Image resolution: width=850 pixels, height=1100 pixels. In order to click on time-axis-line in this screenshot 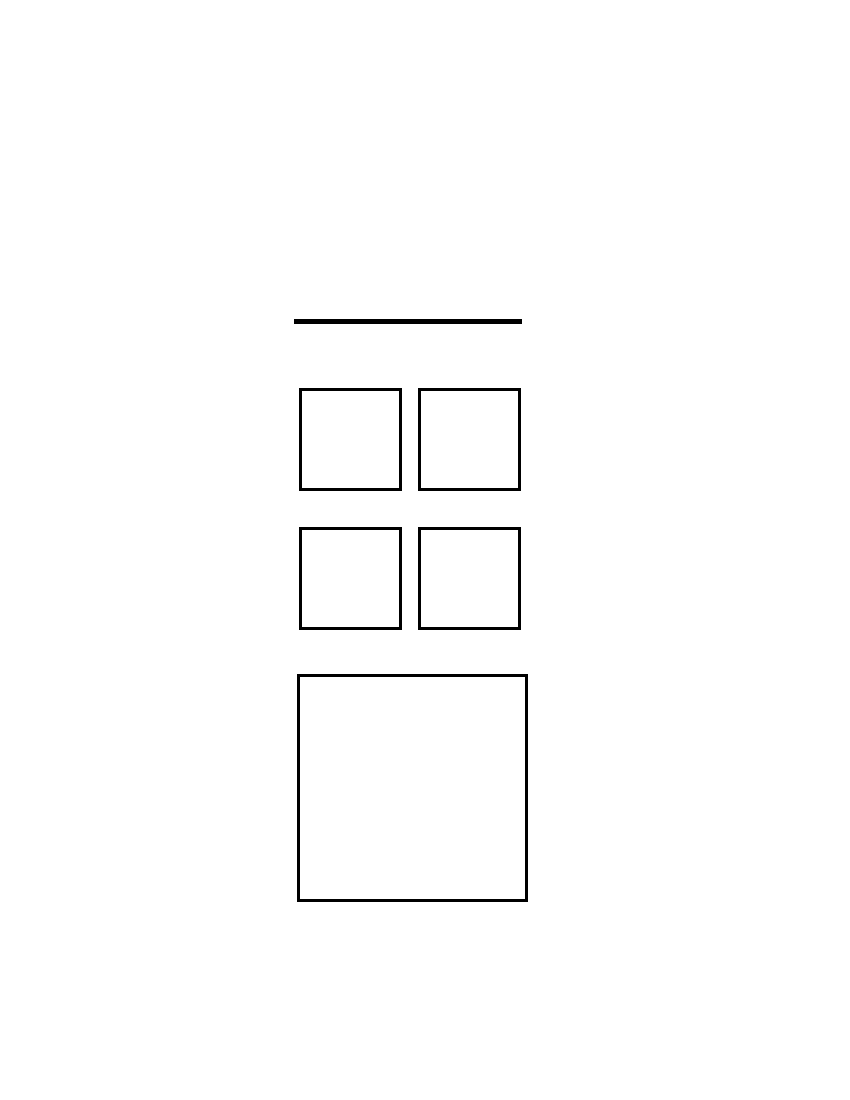, I will do `click(408, 321)`.